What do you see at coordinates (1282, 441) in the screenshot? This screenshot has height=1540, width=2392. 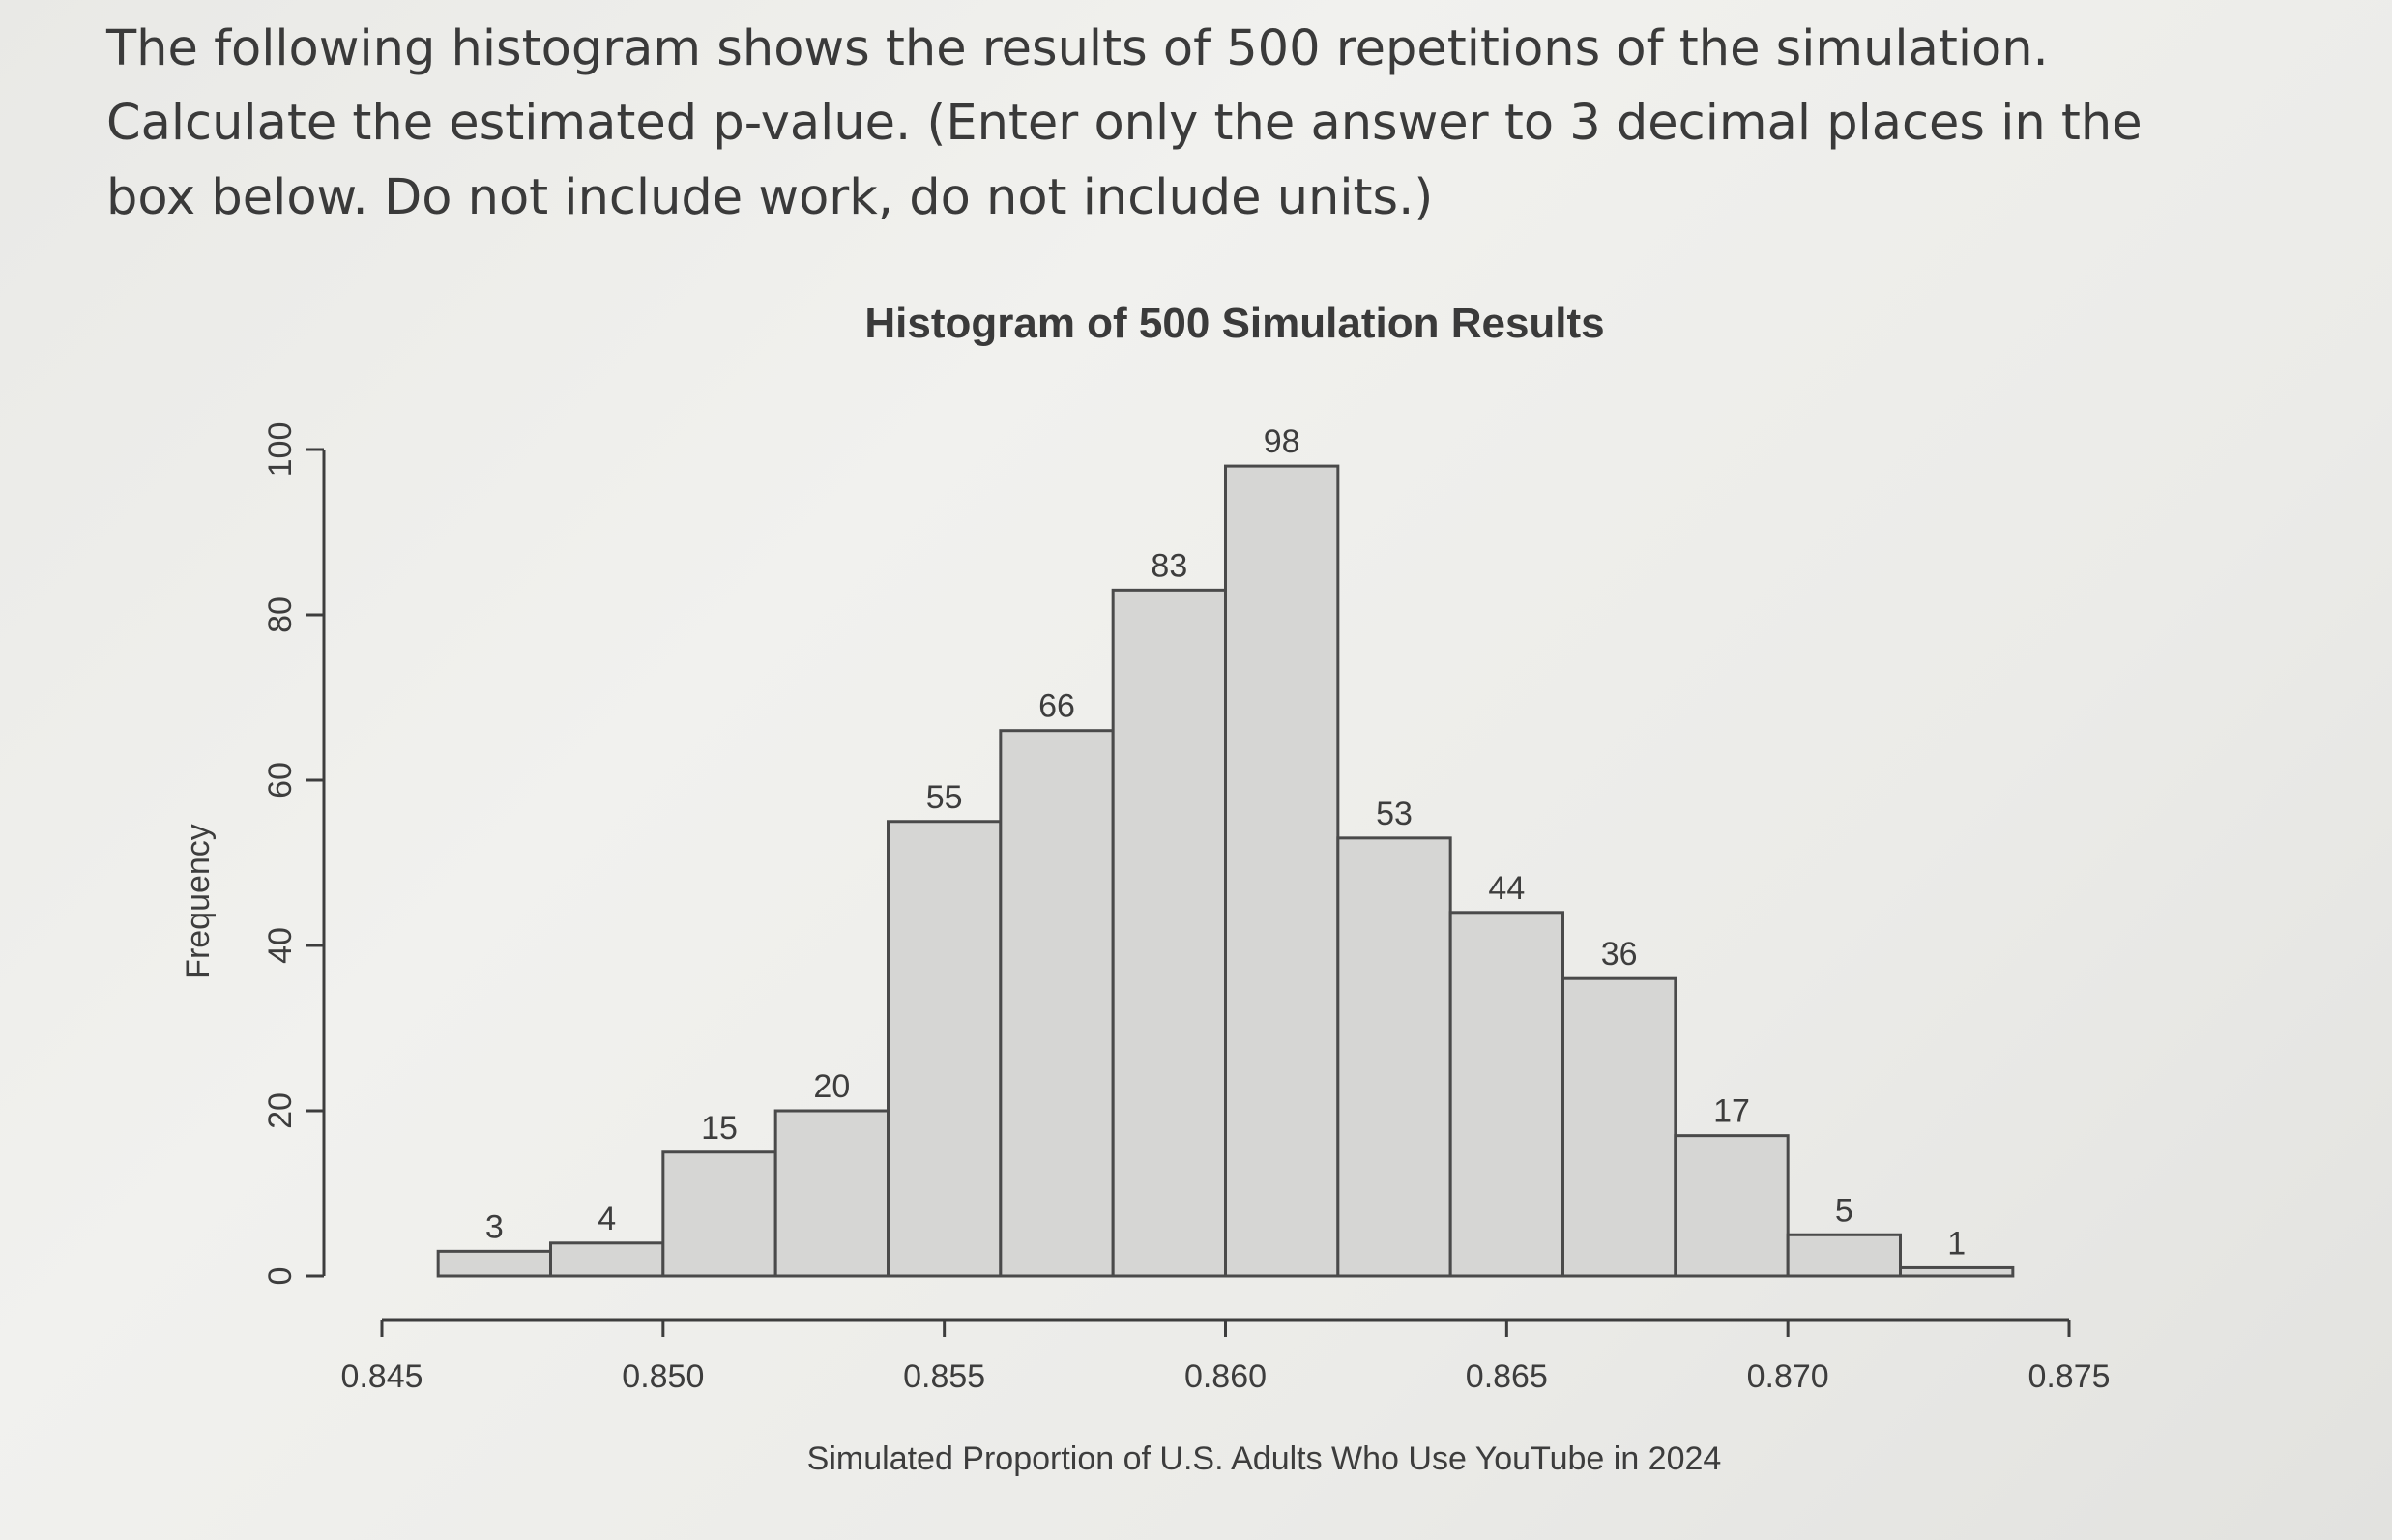 I see `bar-value-label: 98` at bounding box center [1282, 441].